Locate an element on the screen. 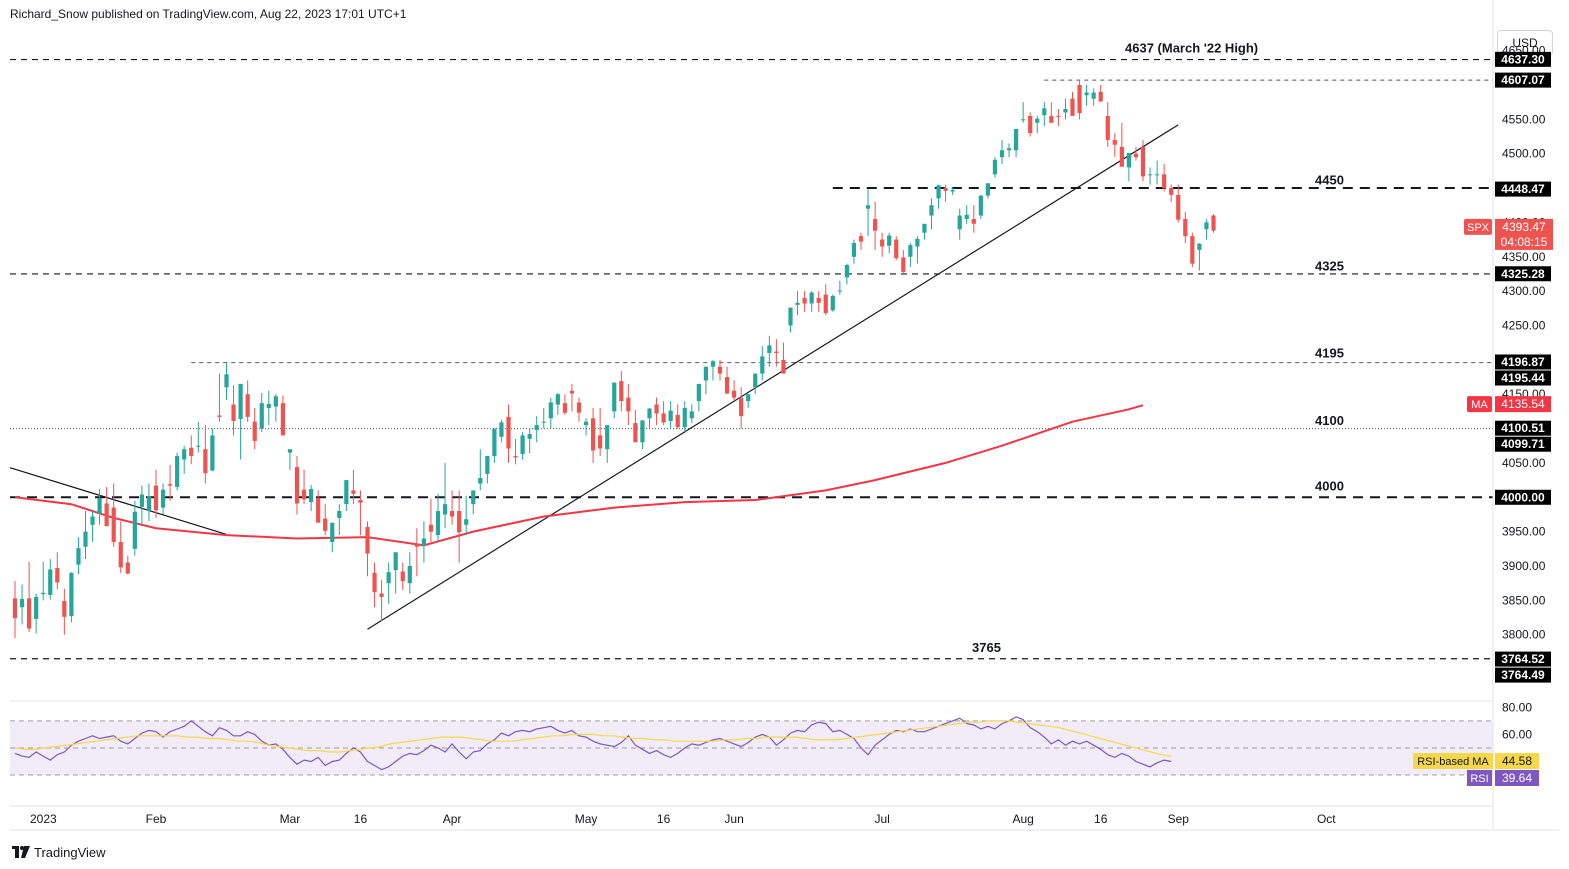 The width and height of the screenshot is (1569, 869). level-label: 4325 is located at coordinates (1329, 265).